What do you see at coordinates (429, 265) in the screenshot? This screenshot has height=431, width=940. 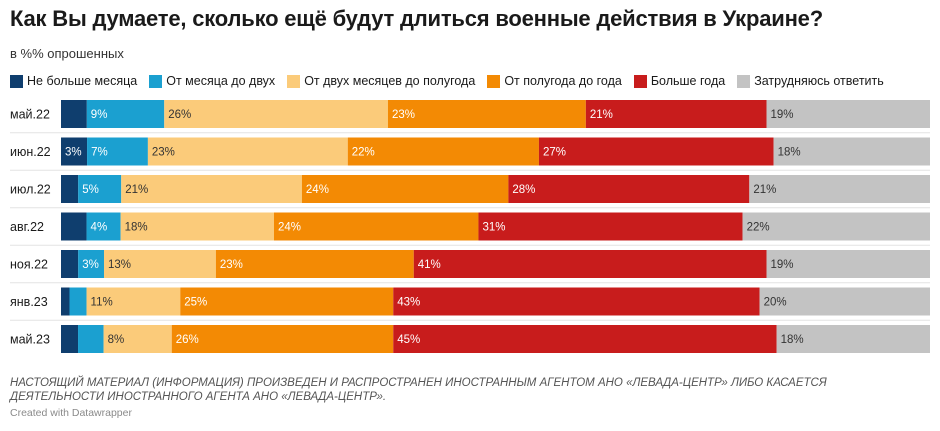 I see `data-label: 41%` at bounding box center [429, 265].